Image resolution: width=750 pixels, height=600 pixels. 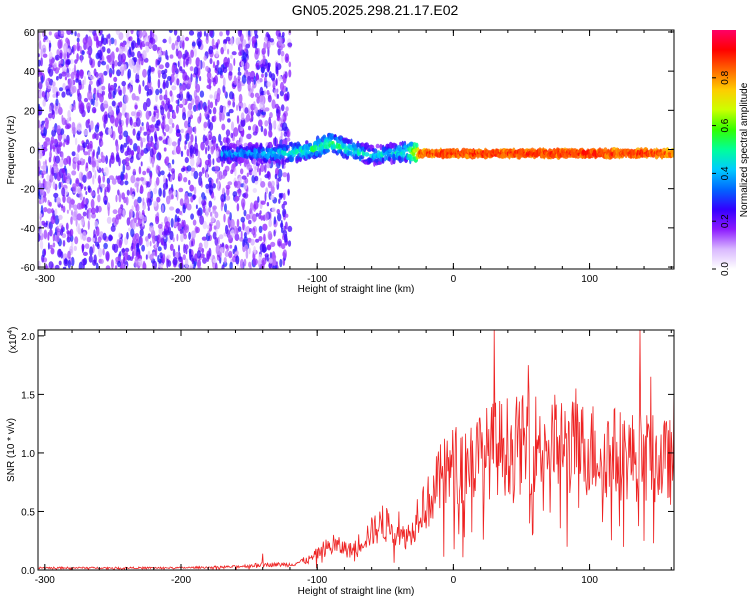 I want to click on snr-x-tick-label: 0, so click(x=454, y=580).